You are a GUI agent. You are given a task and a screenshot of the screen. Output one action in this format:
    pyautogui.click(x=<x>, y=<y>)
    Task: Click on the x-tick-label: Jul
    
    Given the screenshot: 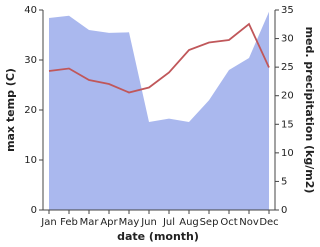 What is the action you would take?
    pyautogui.click(x=168, y=222)
    